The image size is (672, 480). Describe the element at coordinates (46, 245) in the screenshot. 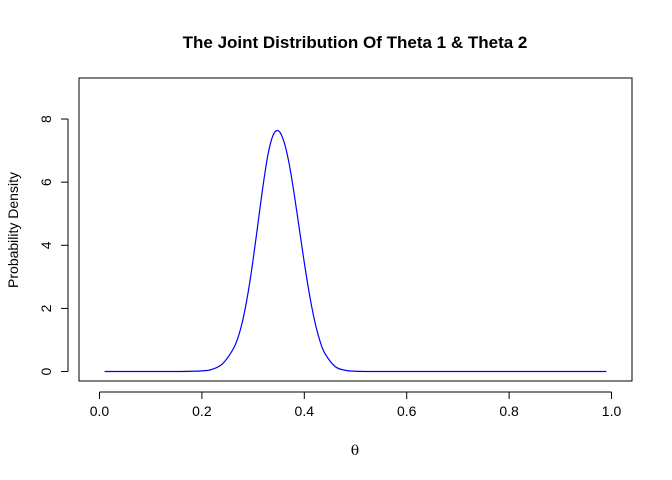

I see `y-tick-label: 4` at that location.